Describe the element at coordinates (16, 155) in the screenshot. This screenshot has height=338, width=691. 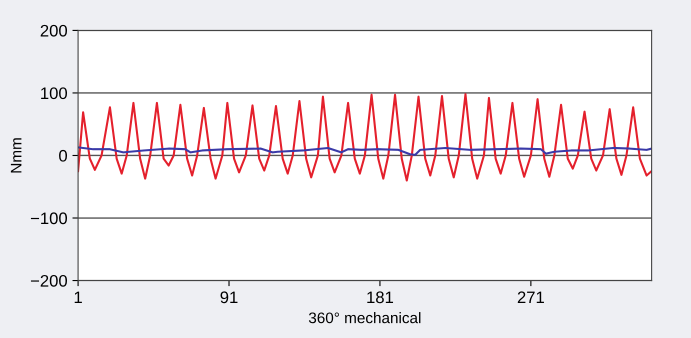
I see `y-axis-title: Nmm` at that location.